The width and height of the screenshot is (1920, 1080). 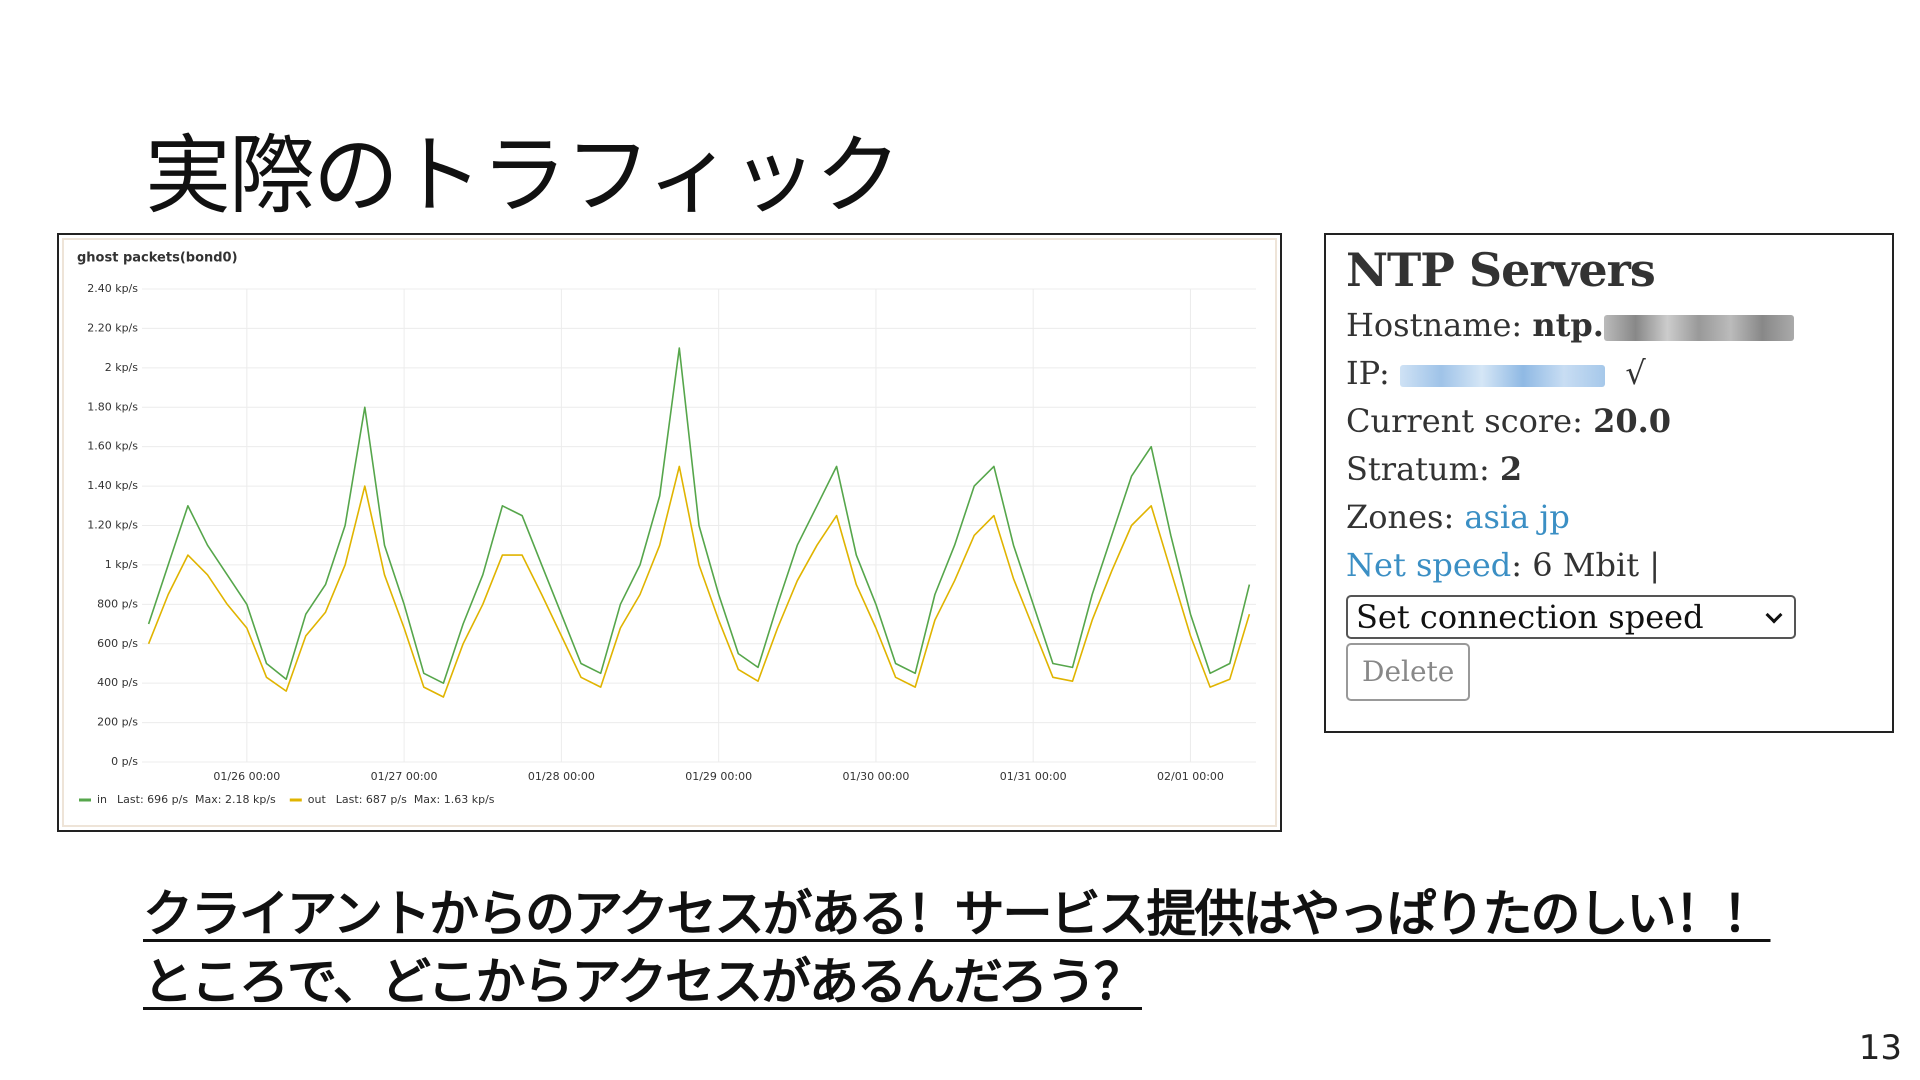 I want to click on legend-stats: Last: 687 p/s Max: 1.63 kp/s, so click(x=415, y=799).